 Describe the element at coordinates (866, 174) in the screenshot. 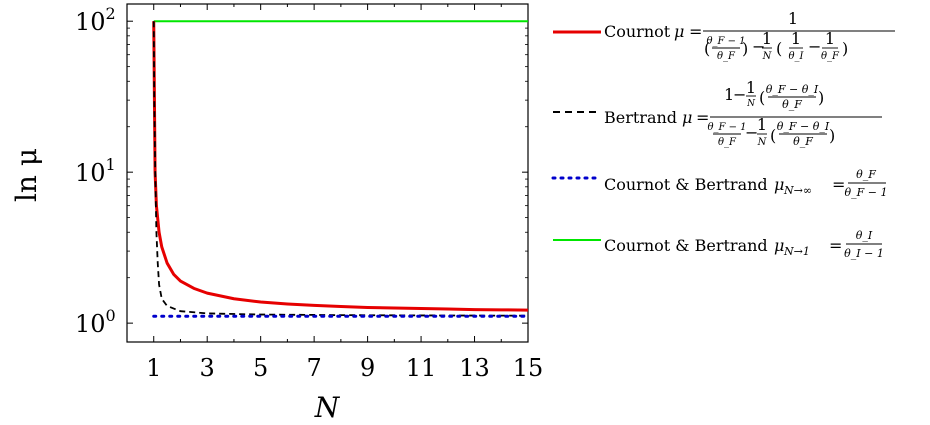

I see `legend-num-n-infinity: θ_F` at that location.